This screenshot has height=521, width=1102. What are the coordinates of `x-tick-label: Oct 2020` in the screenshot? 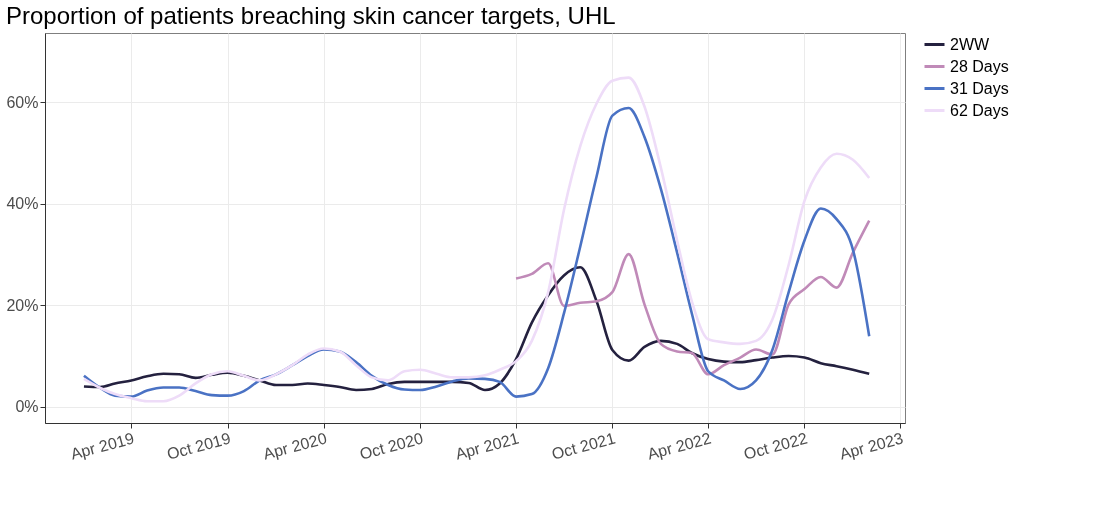 It's located at (391, 446).